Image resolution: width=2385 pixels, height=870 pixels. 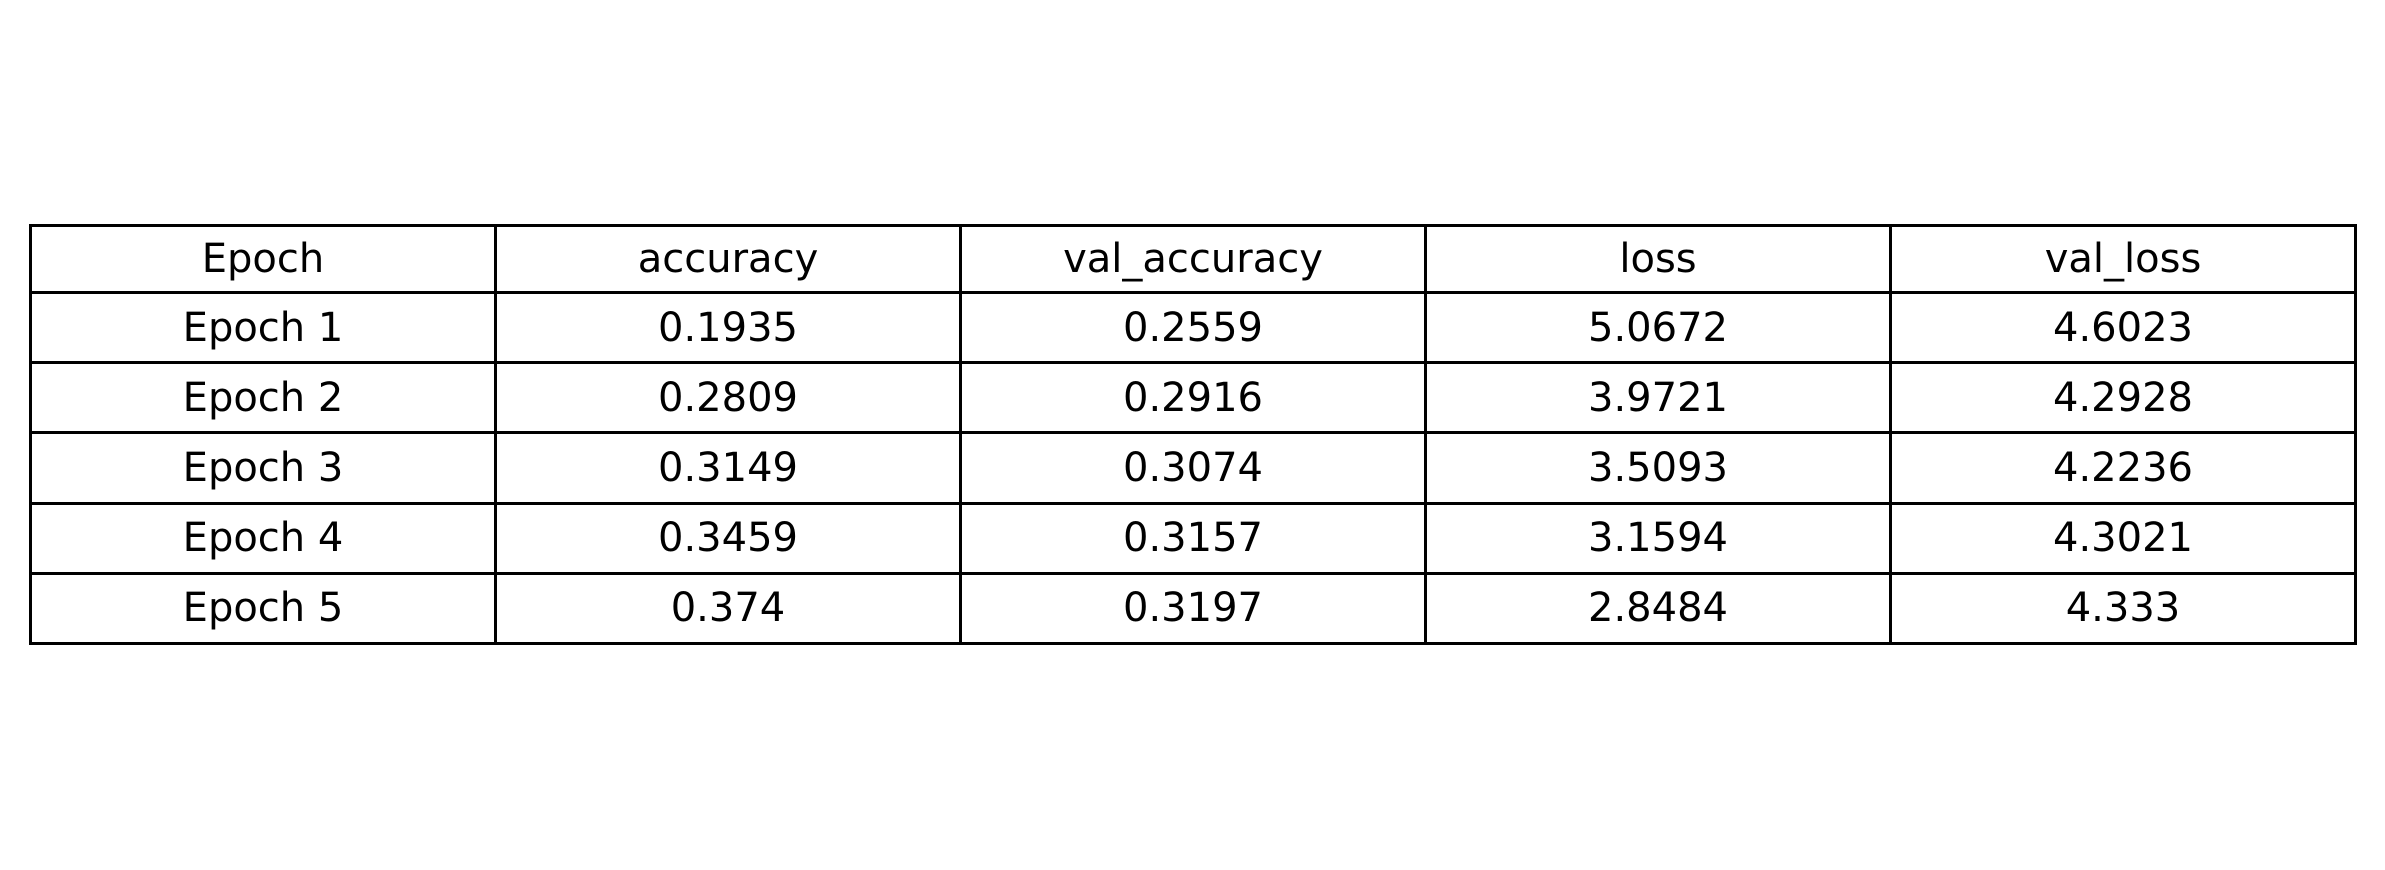 I want to click on table-cell: 3.9721, so click(x=1658, y=398).